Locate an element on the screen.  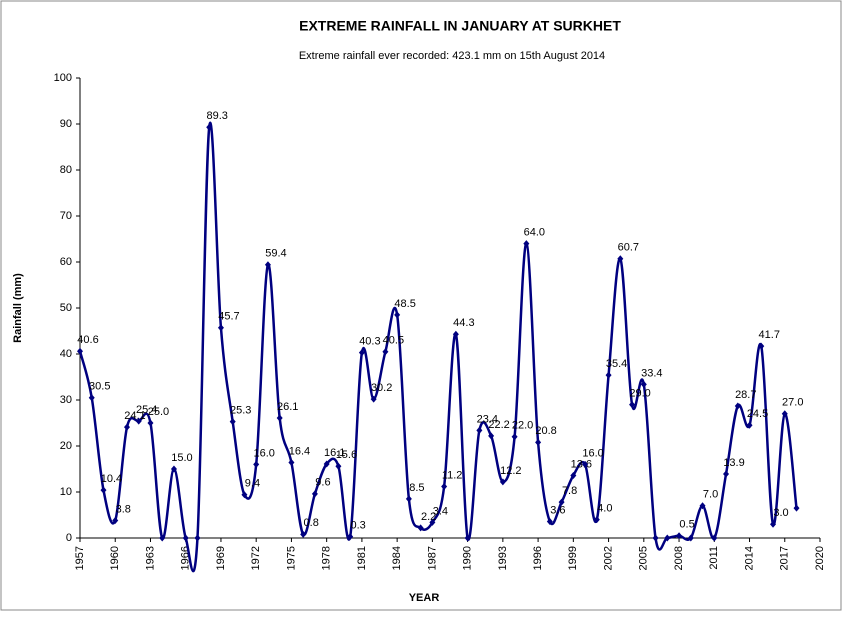
y-tick-label: 40 is located at coordinates (66, 354).